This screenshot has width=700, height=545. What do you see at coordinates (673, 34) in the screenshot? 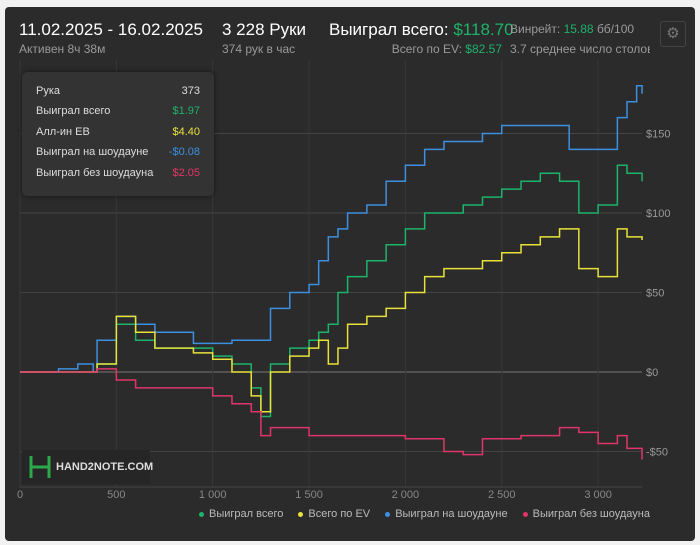
I see `gear-icon: ⚙` at bounding box center [673, 34].